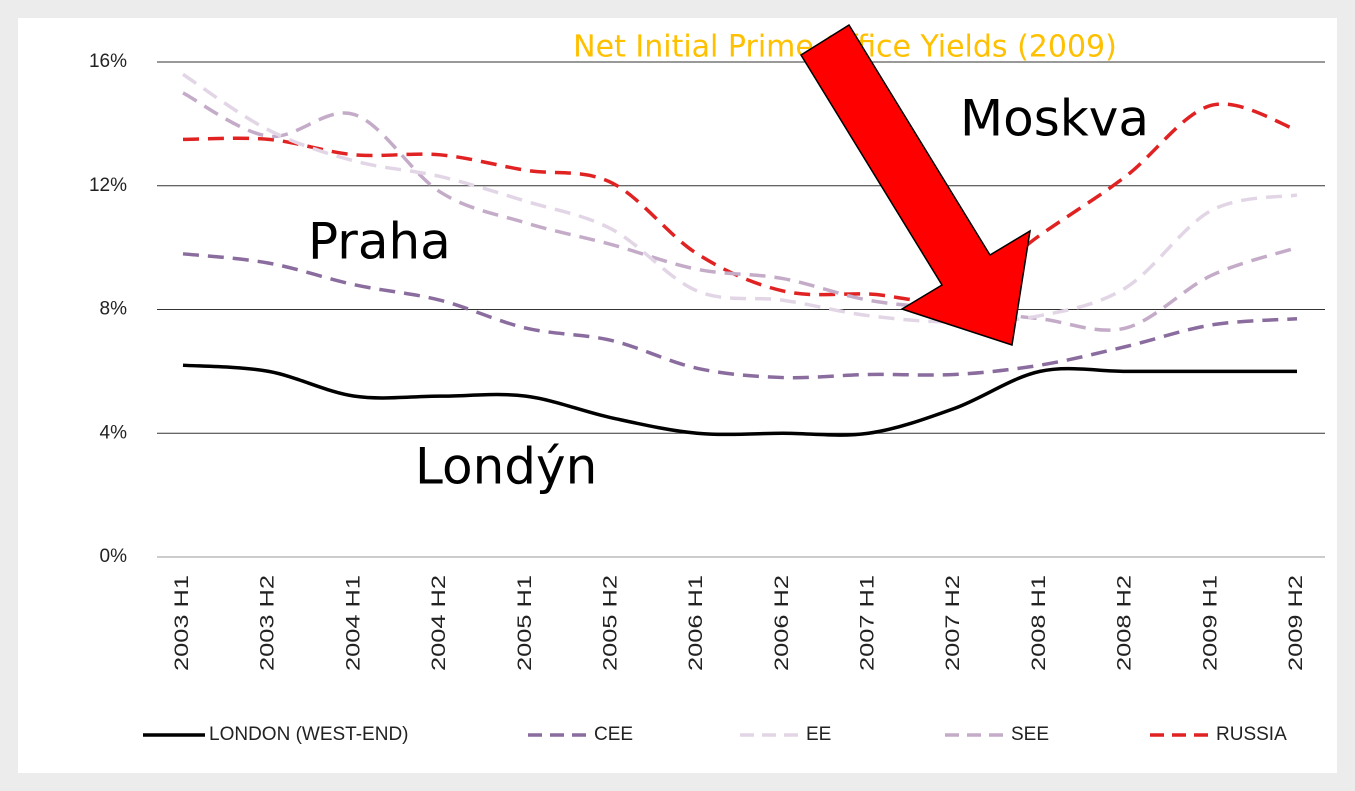 Image resolution: width=1355 pixels, height=791 pixels. Describe the element at coordinates (182, 623) in the screenshot. I see `x-tick-label: 2003 H1` at that location.